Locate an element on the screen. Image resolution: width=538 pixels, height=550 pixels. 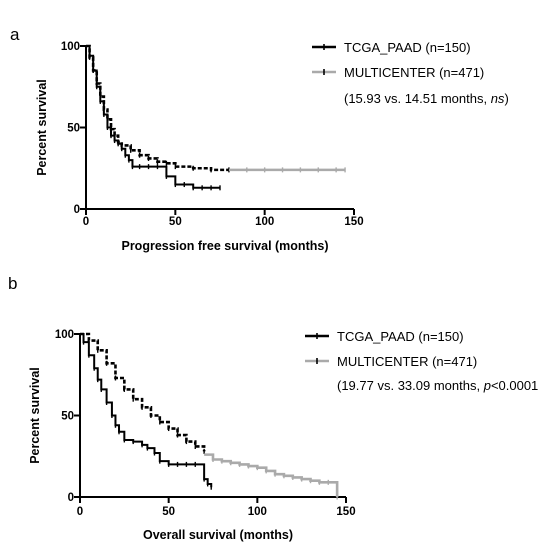
annotation-italic: ns is located at coordinates (498, 98).